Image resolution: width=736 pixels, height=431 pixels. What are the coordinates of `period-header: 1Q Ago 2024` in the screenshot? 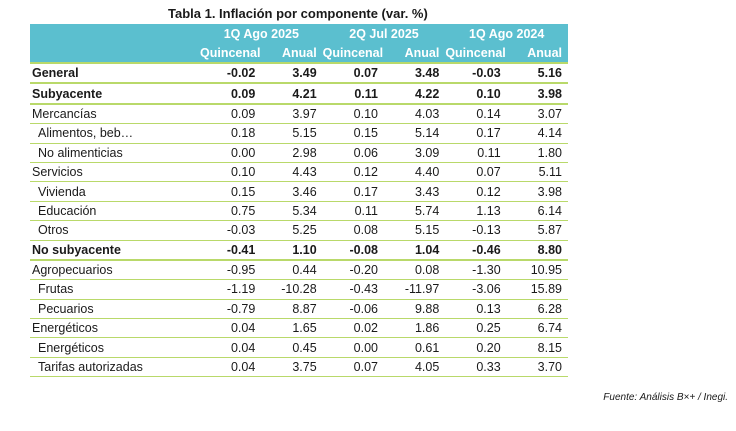 It's located at (506, 33).